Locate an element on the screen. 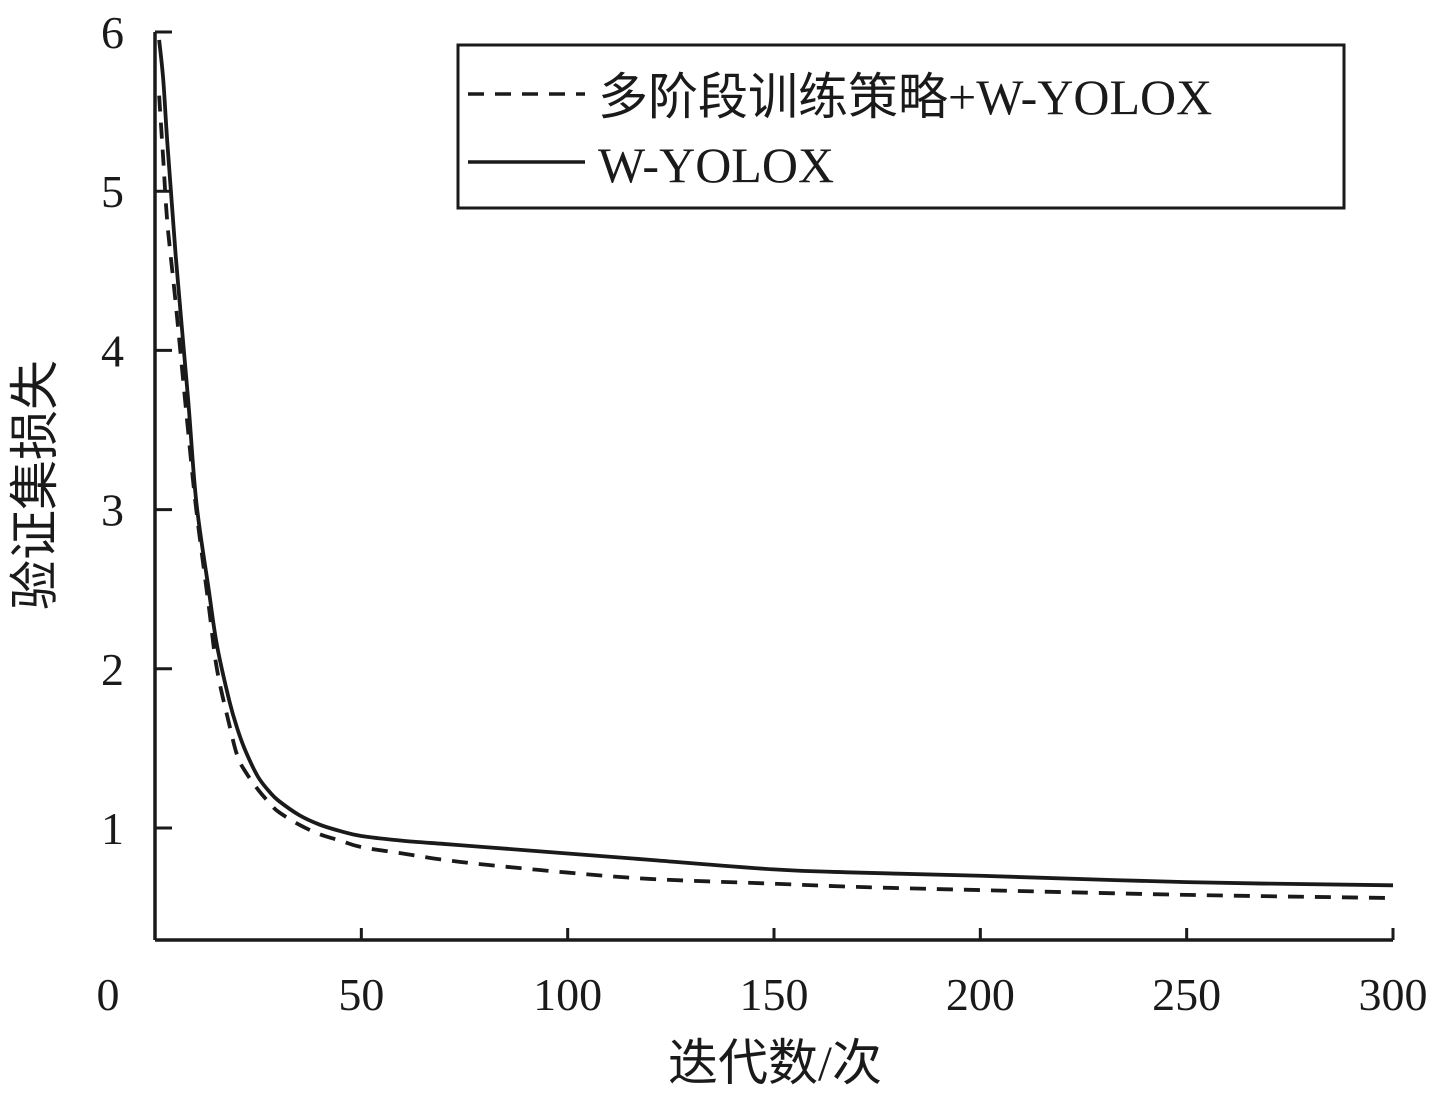 This screenshot has width=1440, height=1100. x-tick-label: 0 is located at coordinates (108, 994).